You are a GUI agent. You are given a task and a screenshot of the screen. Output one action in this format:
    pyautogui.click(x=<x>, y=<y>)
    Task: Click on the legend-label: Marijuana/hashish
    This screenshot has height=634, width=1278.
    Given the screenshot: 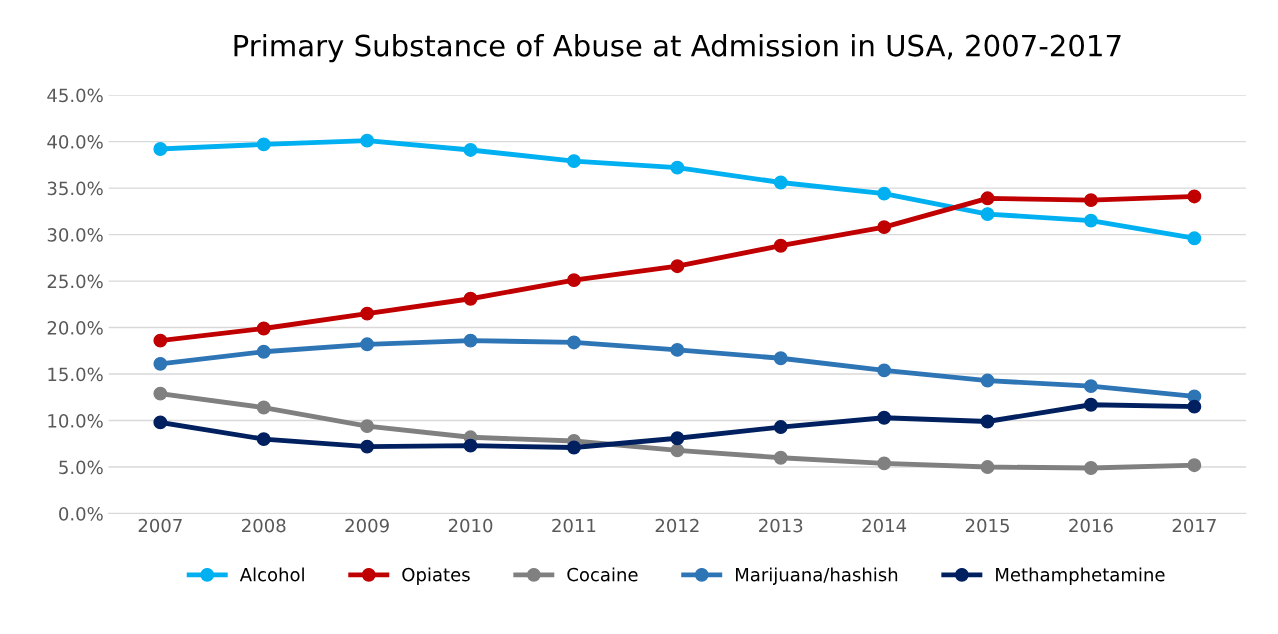 What is the action you would take?
    pyautogui.click(x=817, y=576)
    